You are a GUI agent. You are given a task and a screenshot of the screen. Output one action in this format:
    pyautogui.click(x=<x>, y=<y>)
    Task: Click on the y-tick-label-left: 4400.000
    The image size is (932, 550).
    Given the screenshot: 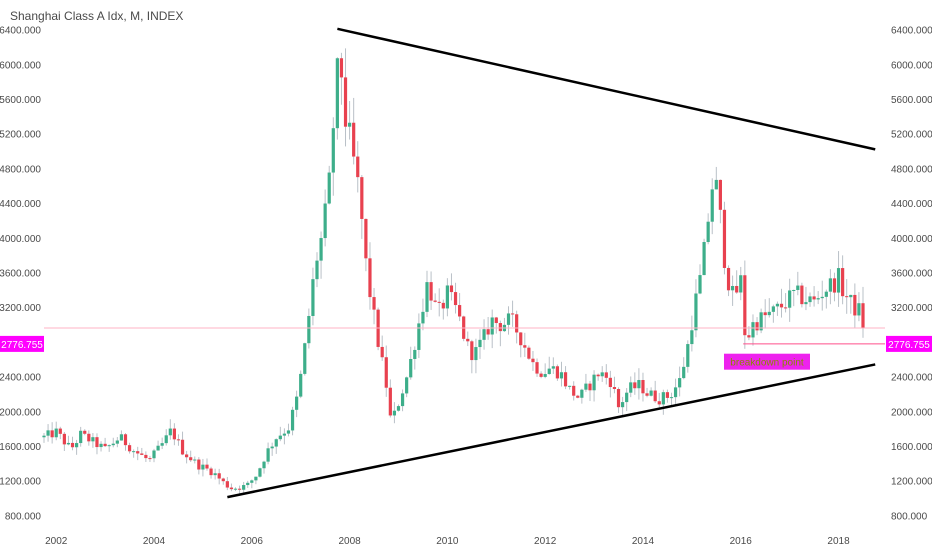 What is the action you would take?
    pyautogui.click(x=20, y=204)
    